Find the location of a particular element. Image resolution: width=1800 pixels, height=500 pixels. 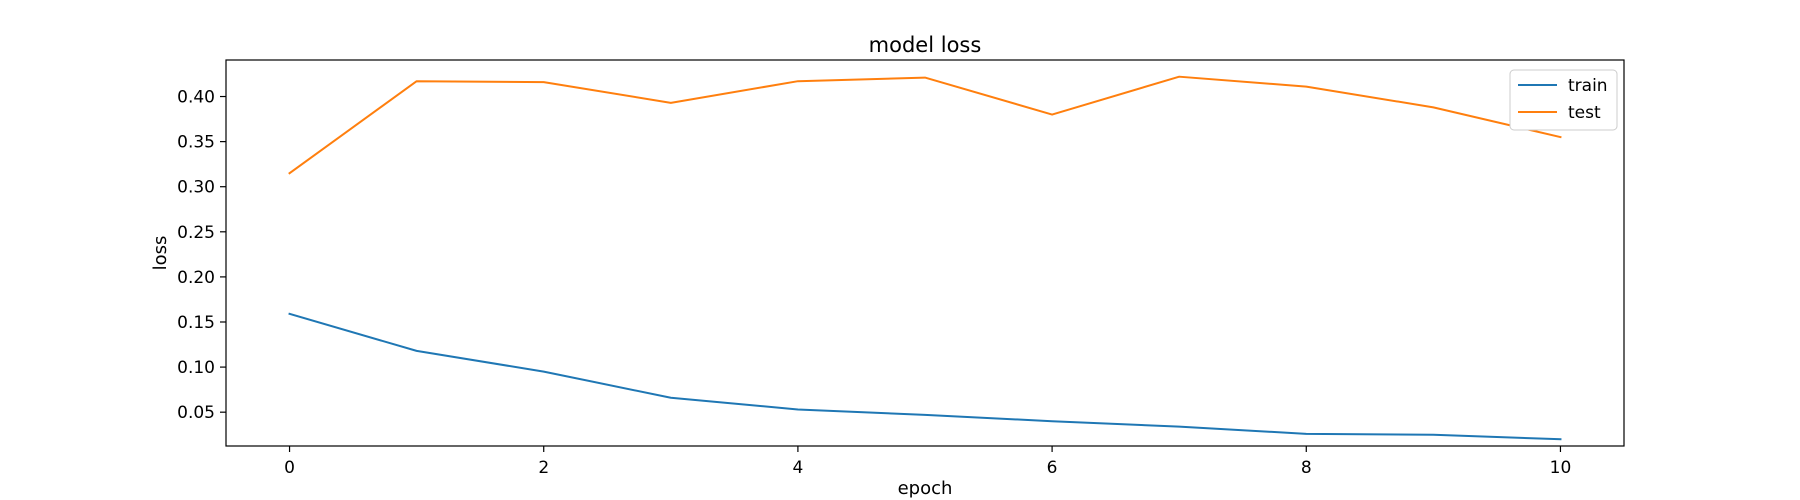

test-series-line is located at coordinates (925, 125).